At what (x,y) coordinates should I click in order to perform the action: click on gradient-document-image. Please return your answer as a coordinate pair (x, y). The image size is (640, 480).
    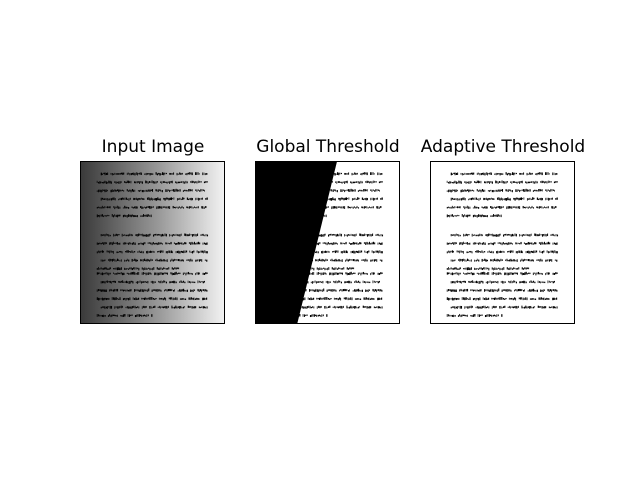
    Looking at the image, I should click on (152, 242).